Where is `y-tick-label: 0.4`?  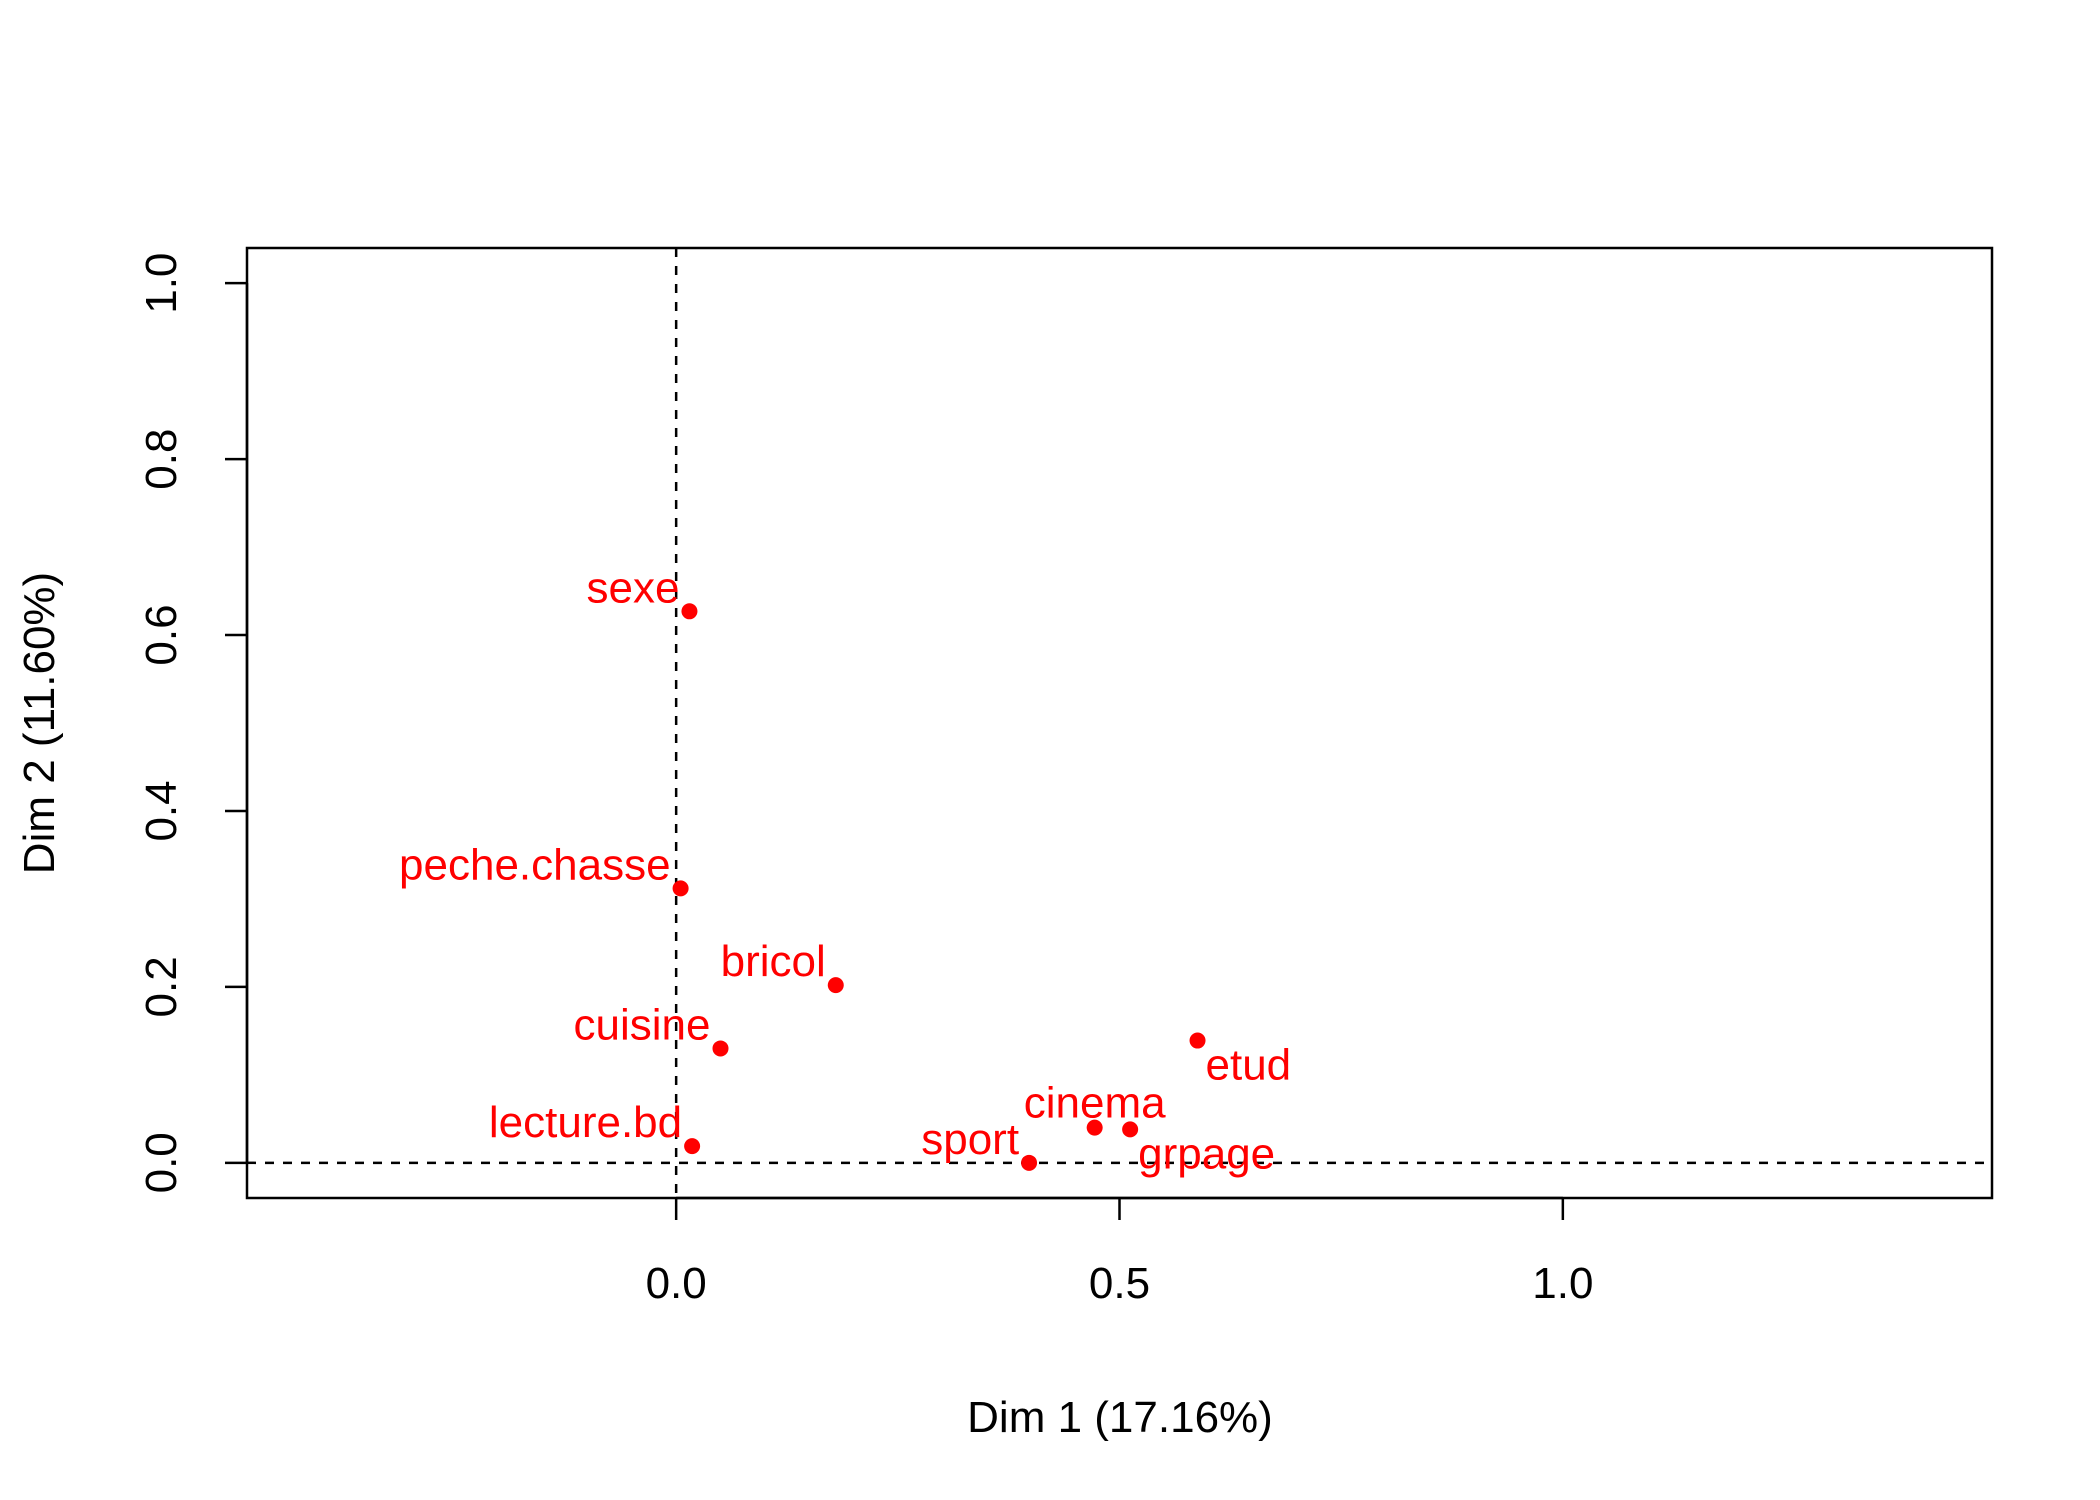 y-tick-label: 0.4 is located at coordinates (161, 810).